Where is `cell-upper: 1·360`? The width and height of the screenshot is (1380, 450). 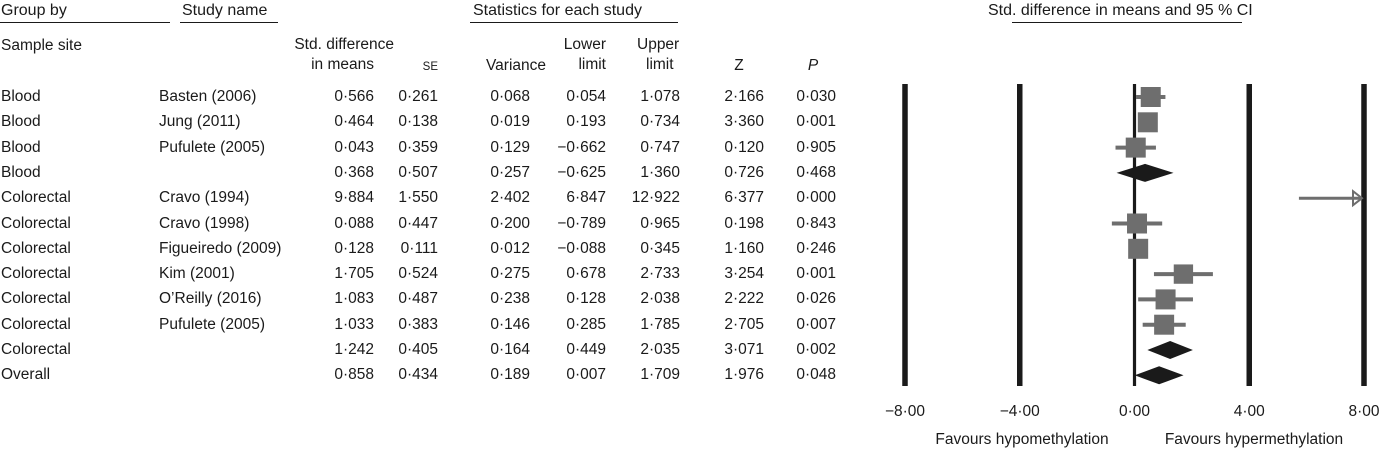
cell-upper: 1·360 is located at coordinates (660, 172).